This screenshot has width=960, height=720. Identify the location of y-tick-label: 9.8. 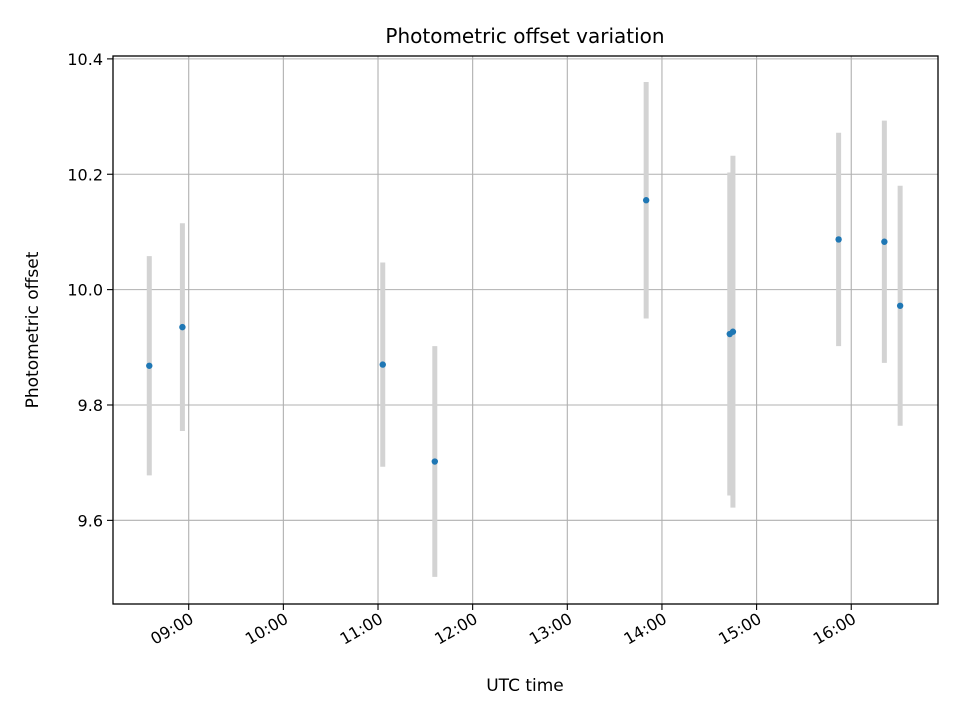
(90, 405).